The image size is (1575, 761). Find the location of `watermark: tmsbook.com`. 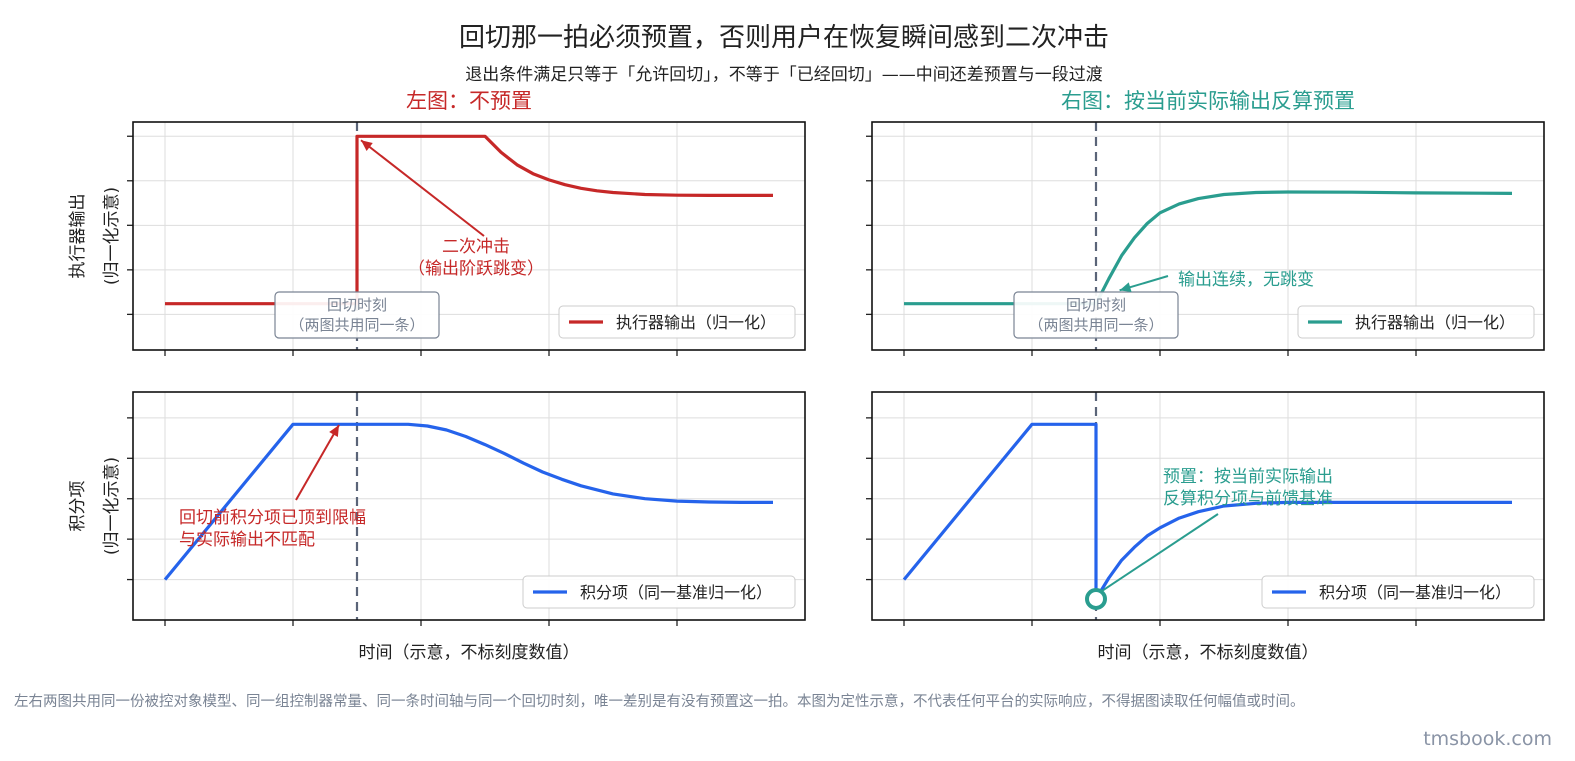

watermark: tmsbook.com is located at coordinates (1487, 739).